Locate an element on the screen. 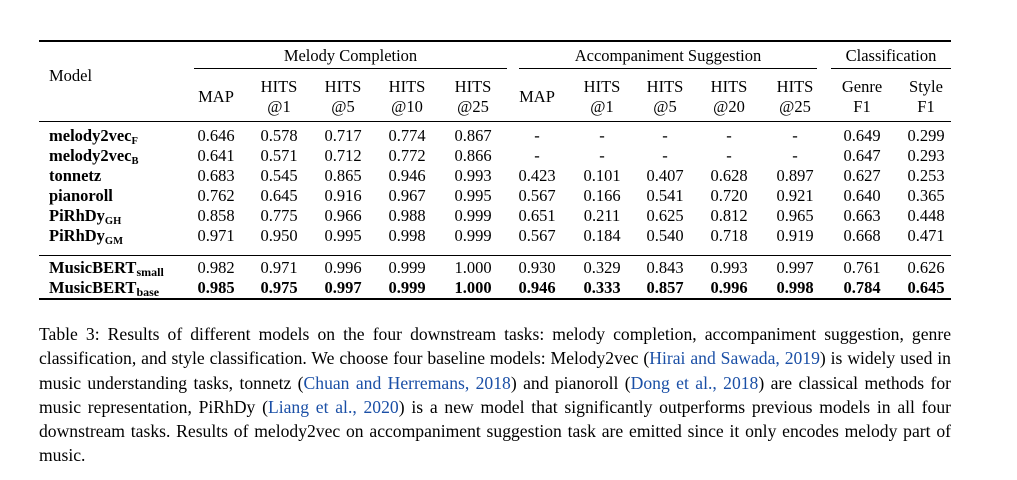  table-cell: 0.625 is located at coordinates (665, 215).